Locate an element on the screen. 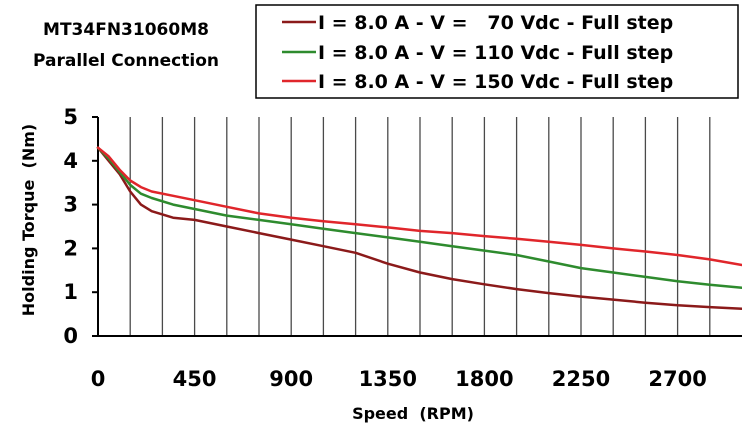 The height and width of the screenshot is (430, 742). x-tick-label: 900 is located at coordinates (291, 379).